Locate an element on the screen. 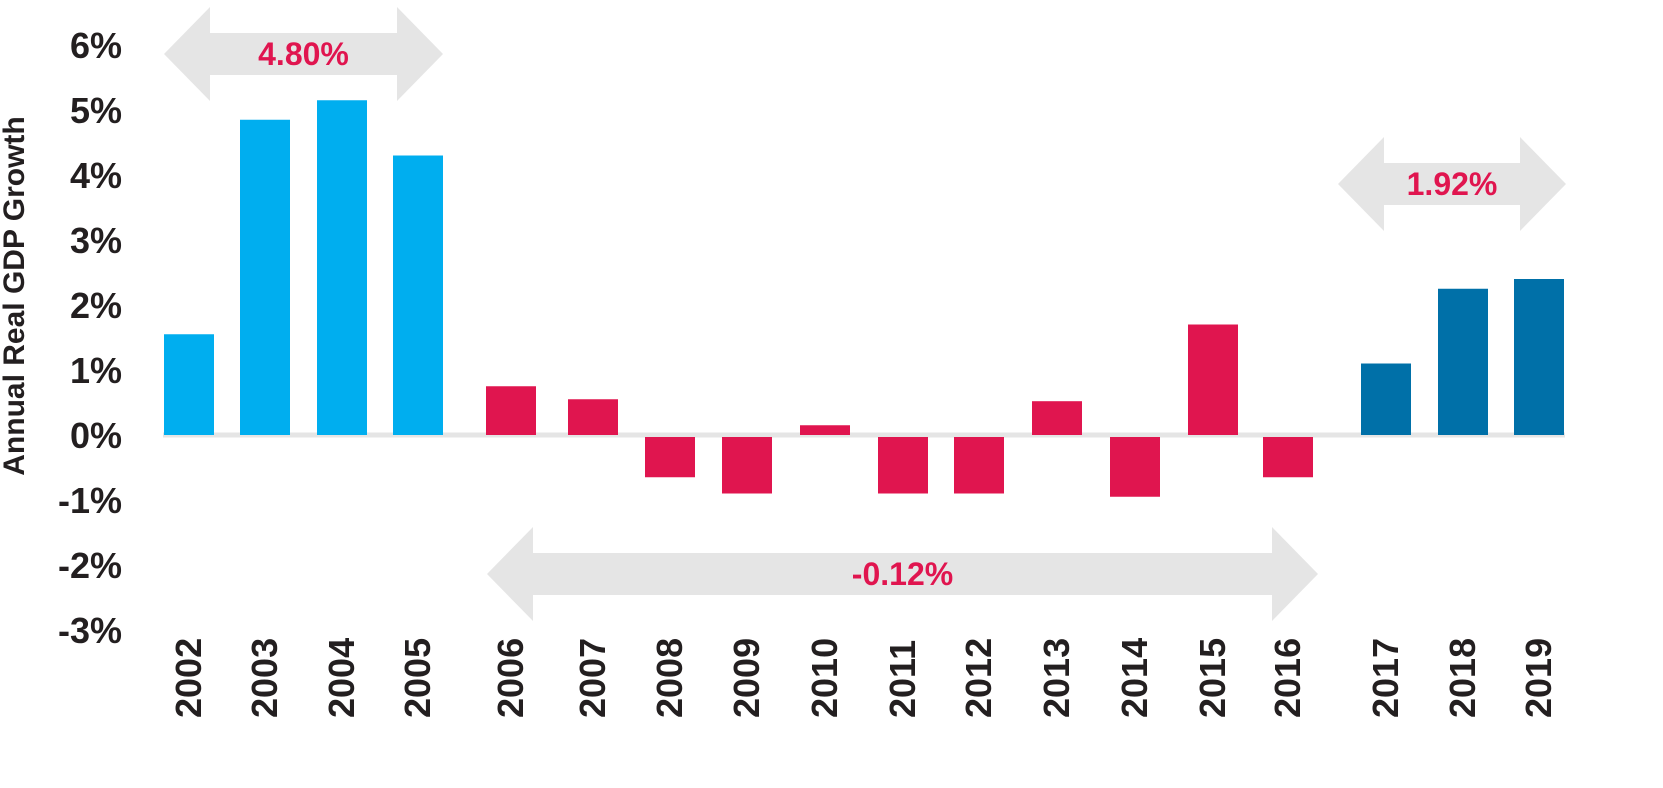 The height and width of the screenshot is (788, 1663). x-tick-label: 2019 is located at coordinates (1538, 678).